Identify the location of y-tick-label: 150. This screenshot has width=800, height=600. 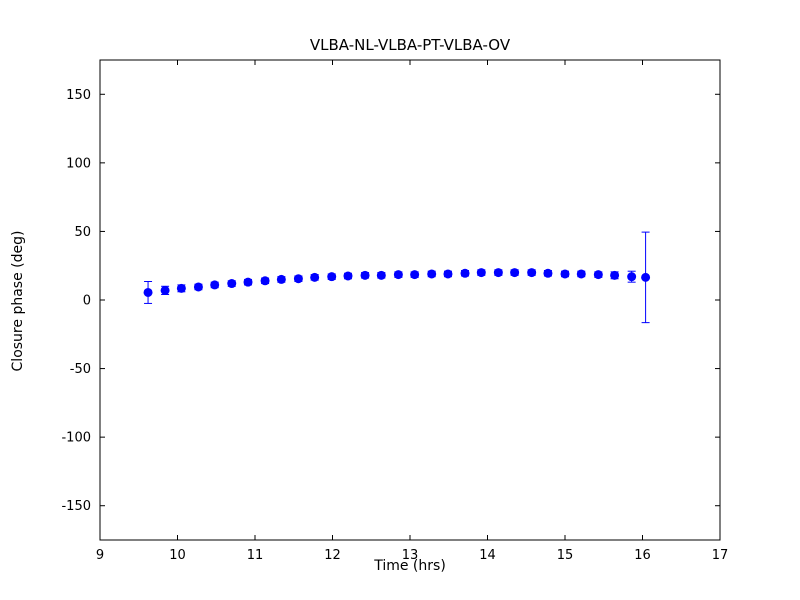
(78, 95).